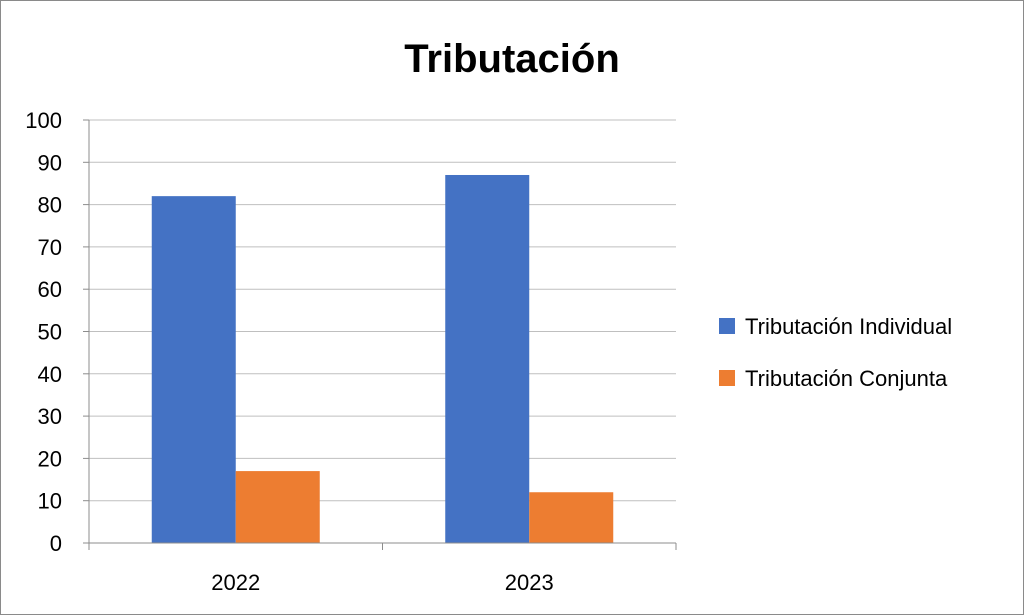 The width and height of the screenshot is (1024, 615). Describe the element at coordinates (512, 59) in the screenshot. I see `chart-title: Tributación` at that location.